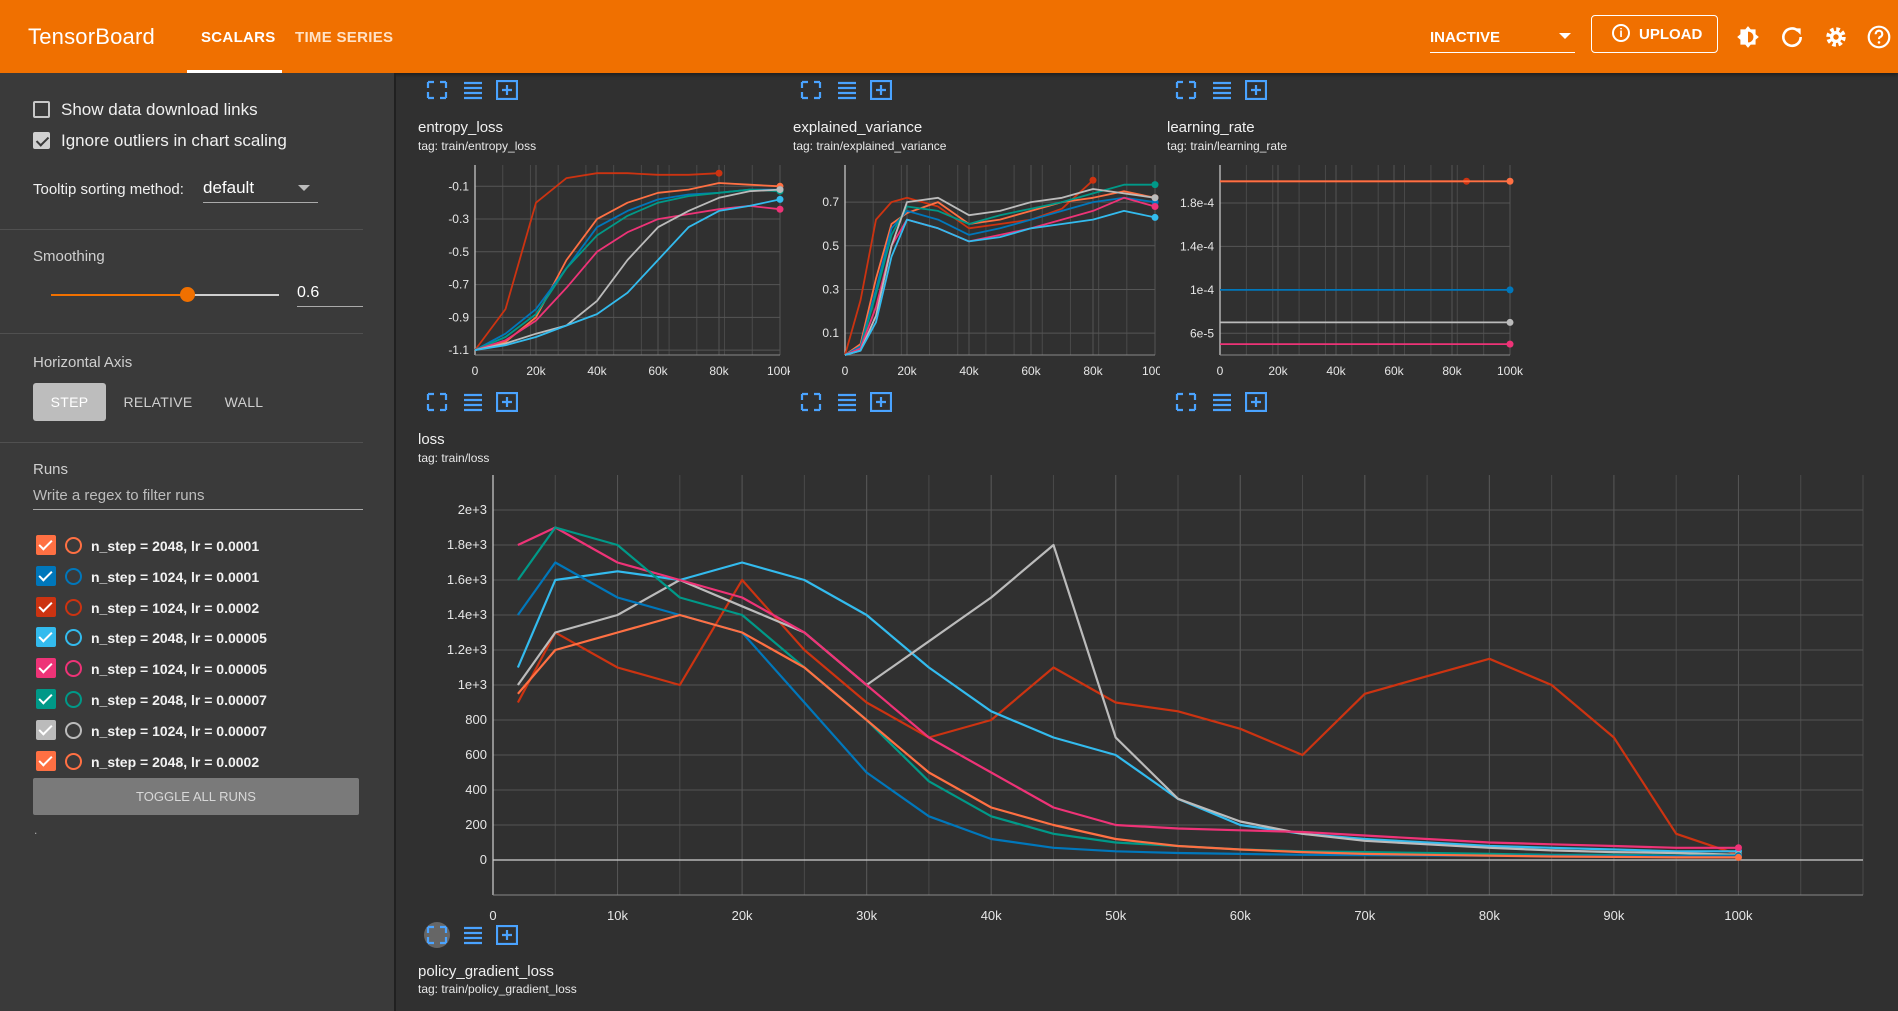 This screenshot has width=1898, height=1011. Describe the element at coordinates (229, 187) in the screenshot. I see `tooltip-sorting-value: default` at that location.